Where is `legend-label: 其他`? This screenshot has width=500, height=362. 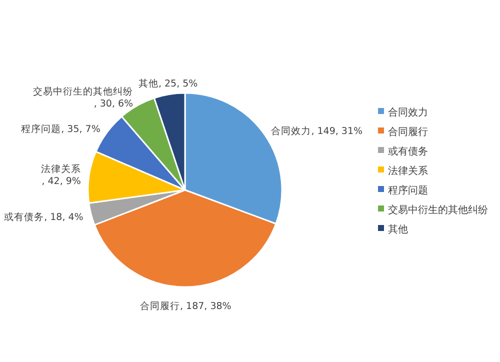 legend-label: 其他 is located at coordinates (398, 230).